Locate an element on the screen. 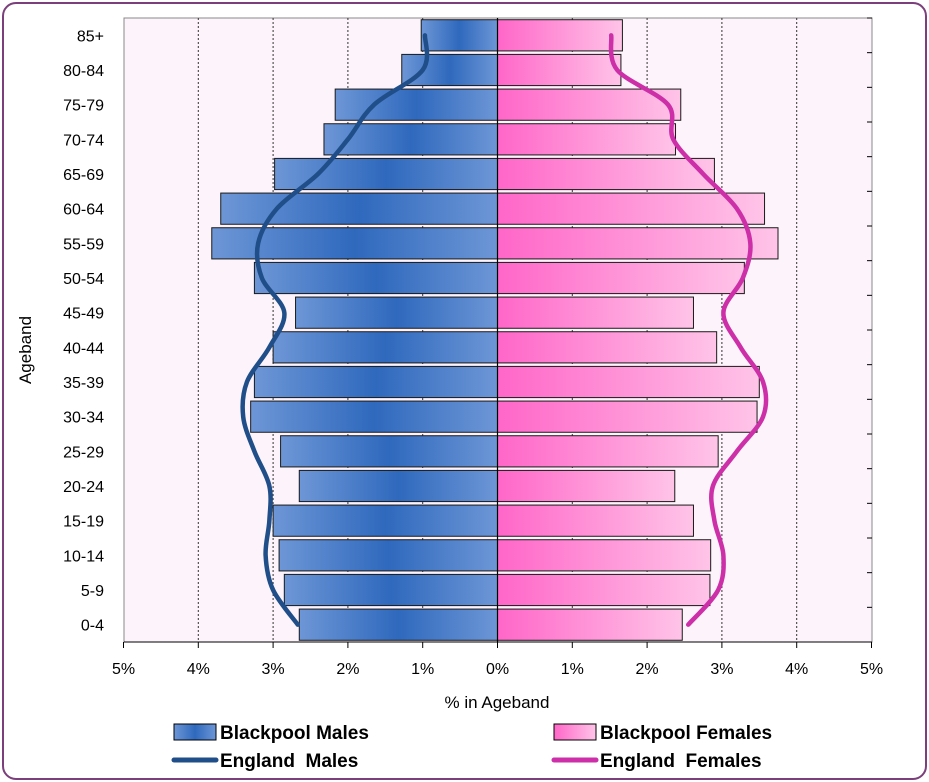 The height and width of the screenshot is (782, 929). legend-label-england-females: England Females is located at coordinates (681, 761).